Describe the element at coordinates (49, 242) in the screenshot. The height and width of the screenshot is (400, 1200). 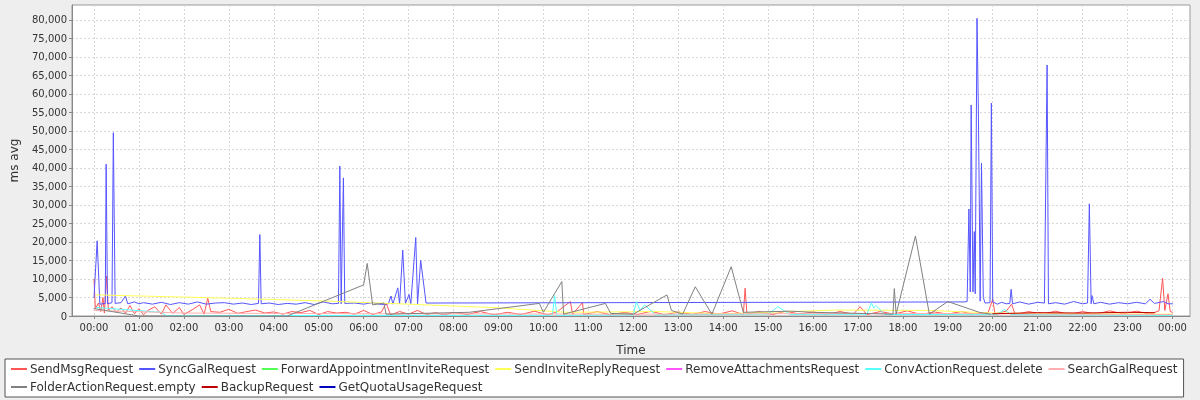
I see `y-tick-label: 20,000` at that location.